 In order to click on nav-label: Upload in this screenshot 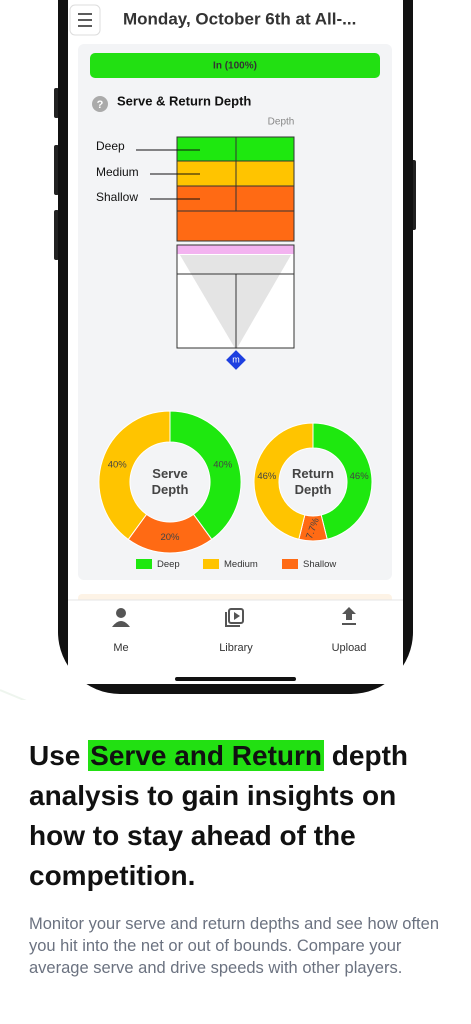, I will do `click(349, 648)`.